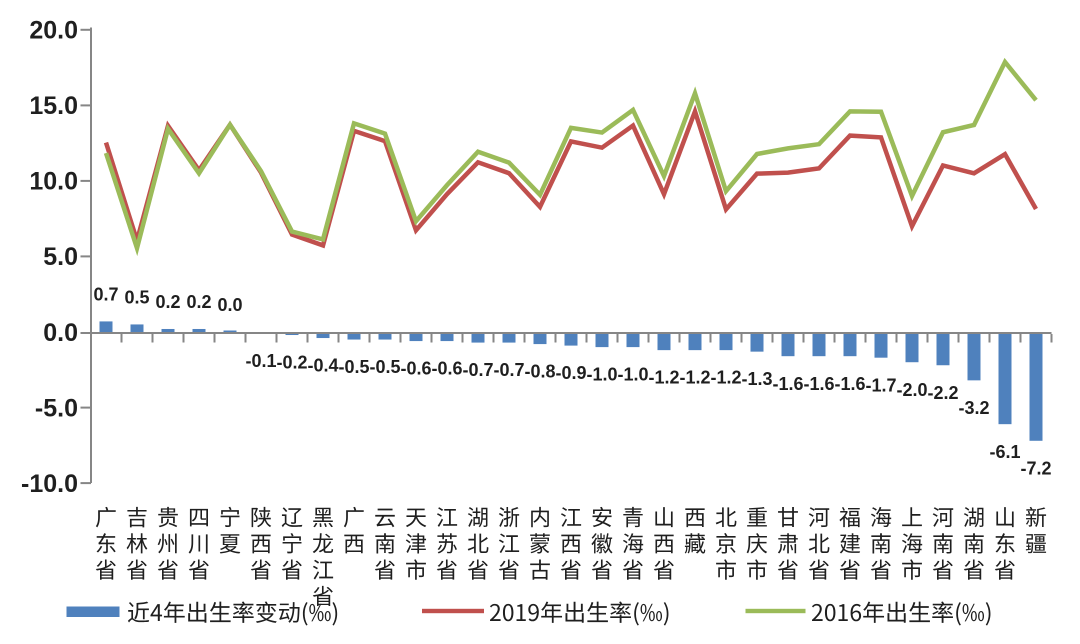 The width and height of the screenshot is (1080, 644). Describe the element at coordinates (322, 366) in the screenshot. I see `svg-text: -0.4` at that location.